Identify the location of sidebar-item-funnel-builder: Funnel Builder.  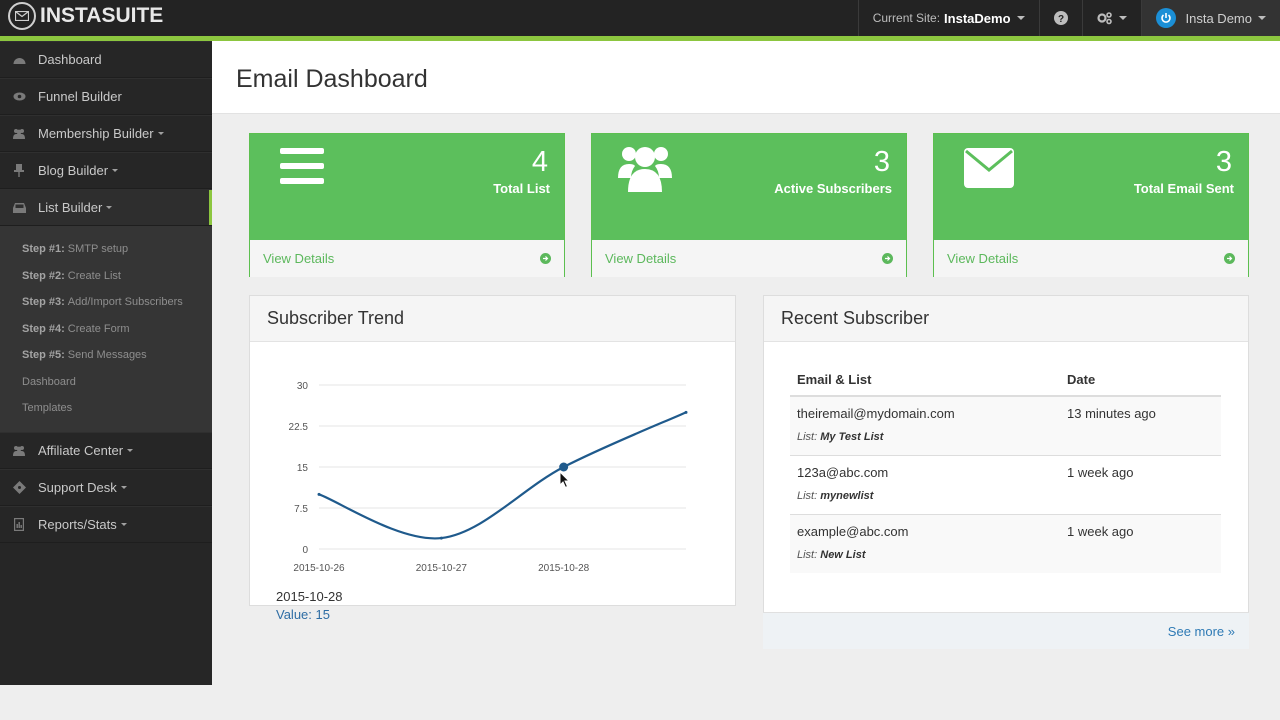
(106, 96).